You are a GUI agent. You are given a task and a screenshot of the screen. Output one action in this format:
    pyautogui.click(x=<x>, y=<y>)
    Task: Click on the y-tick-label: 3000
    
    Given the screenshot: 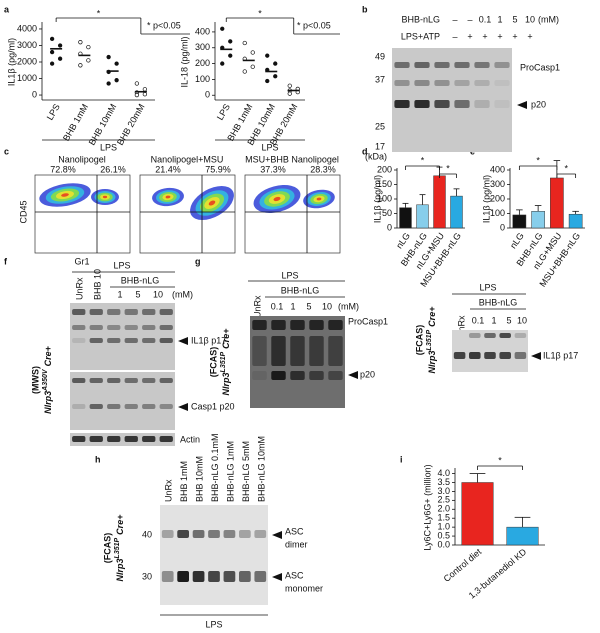 What is the action you would take?
    pyautogui.click(x=27, y=45)
    